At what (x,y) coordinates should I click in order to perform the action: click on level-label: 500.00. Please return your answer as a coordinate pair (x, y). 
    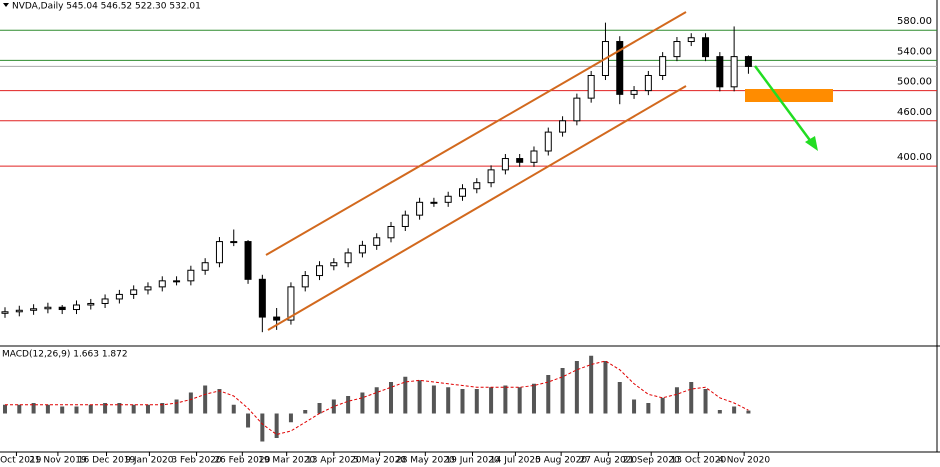
    Looking at the image, I should click on (914, 82).